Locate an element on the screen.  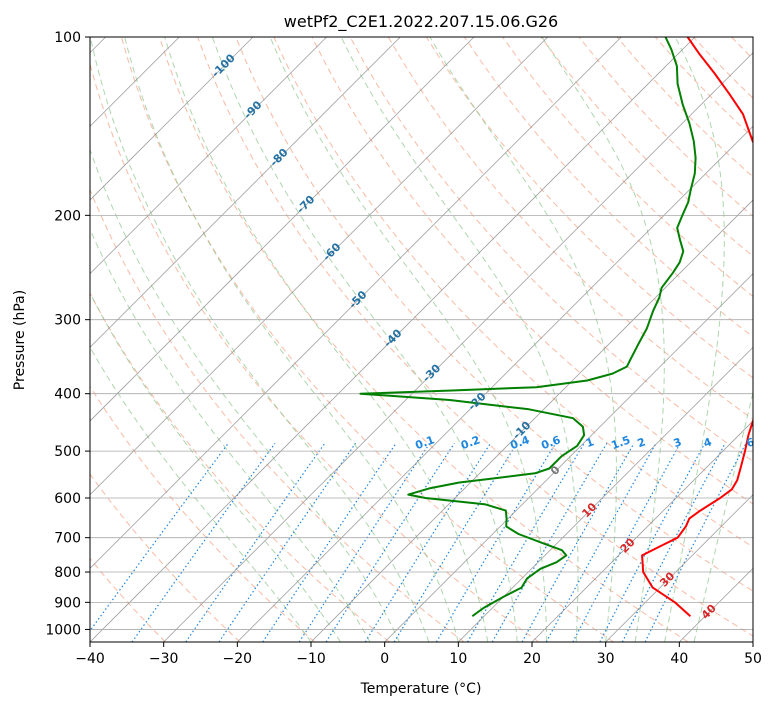
mixing-ratio-label: 1 is located at coordinates (590, 442).